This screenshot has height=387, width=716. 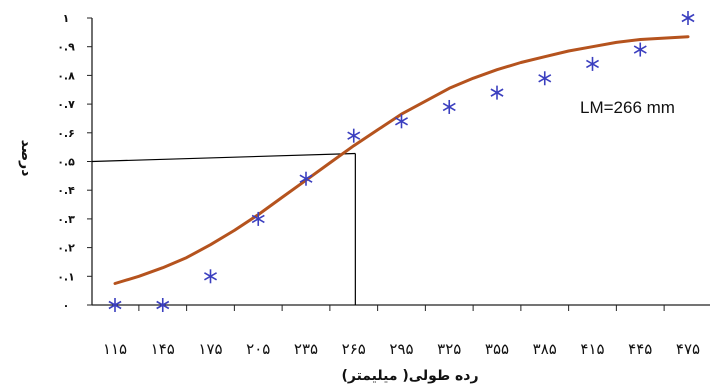 What do you see at coordinates (115, 349) in the screenshot?
I see `x-tick-label: ۱۱۵` at bounding box center [115, 349].